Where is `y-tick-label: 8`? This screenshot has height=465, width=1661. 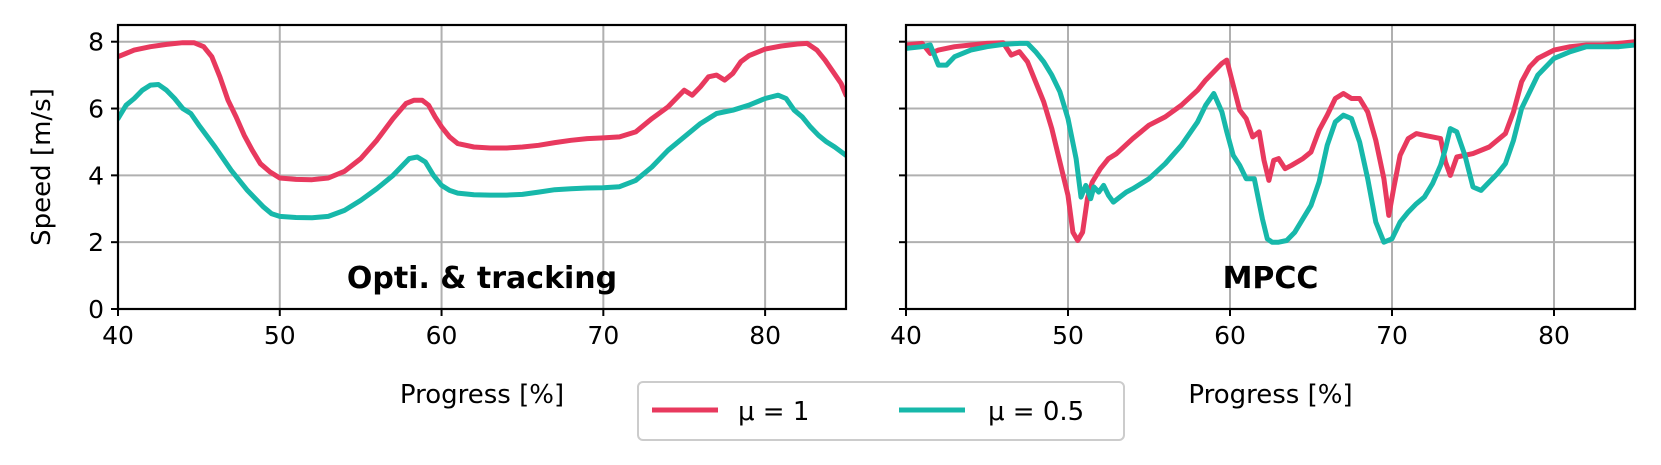 y-tick-label: 8 is located at coordinates (96, 42).